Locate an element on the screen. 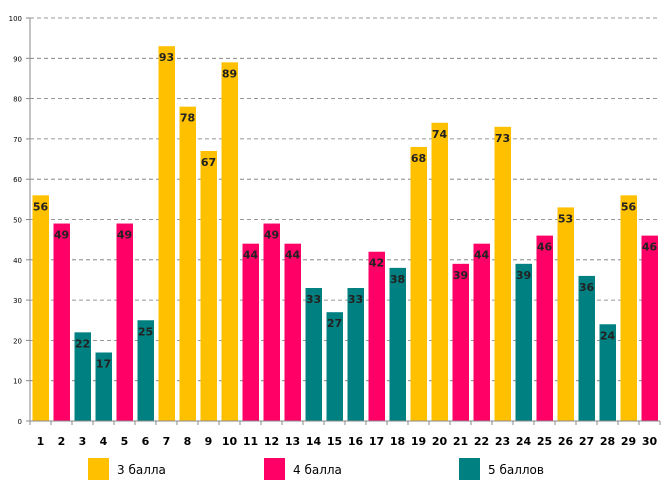 The image size is (664, 499). x-tick-label: 7 is located at coordinates (167, 441).